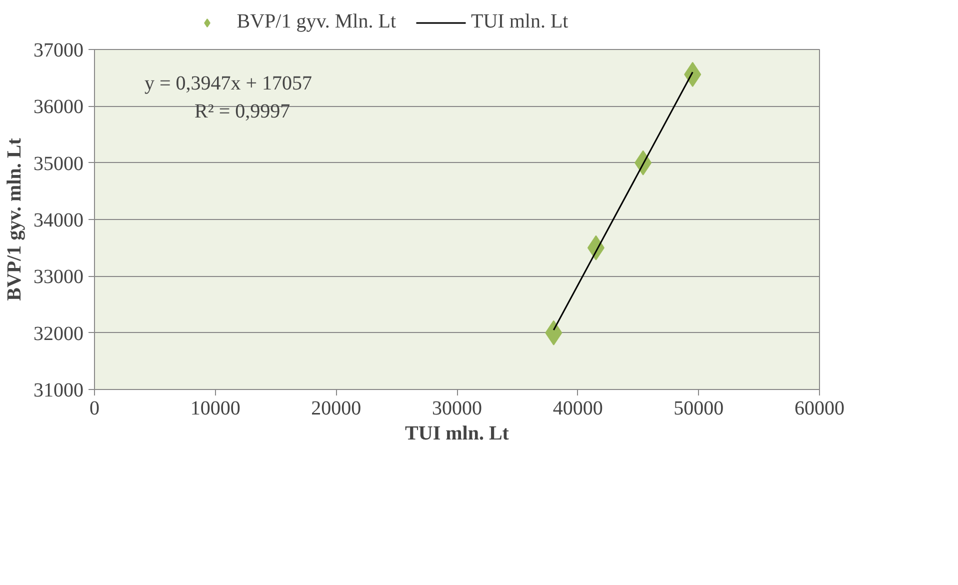 The width and height of the screenshot is (958, 585). What do you see at coordinates (95, 409) in the screenshot?
I see `x-tick-label: 0` at bounding box center [95, 409].